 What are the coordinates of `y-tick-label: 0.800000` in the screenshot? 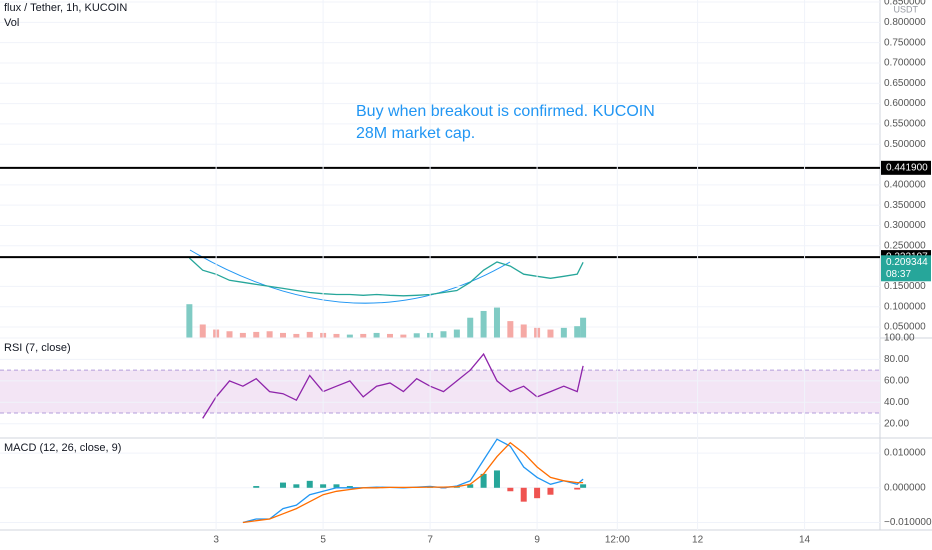 It's located at (905, 22).